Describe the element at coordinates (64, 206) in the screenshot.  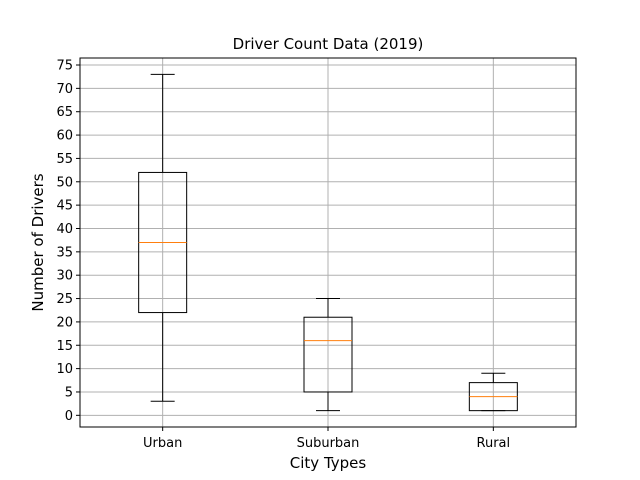
I see `y-tick-label: 45` at that location.